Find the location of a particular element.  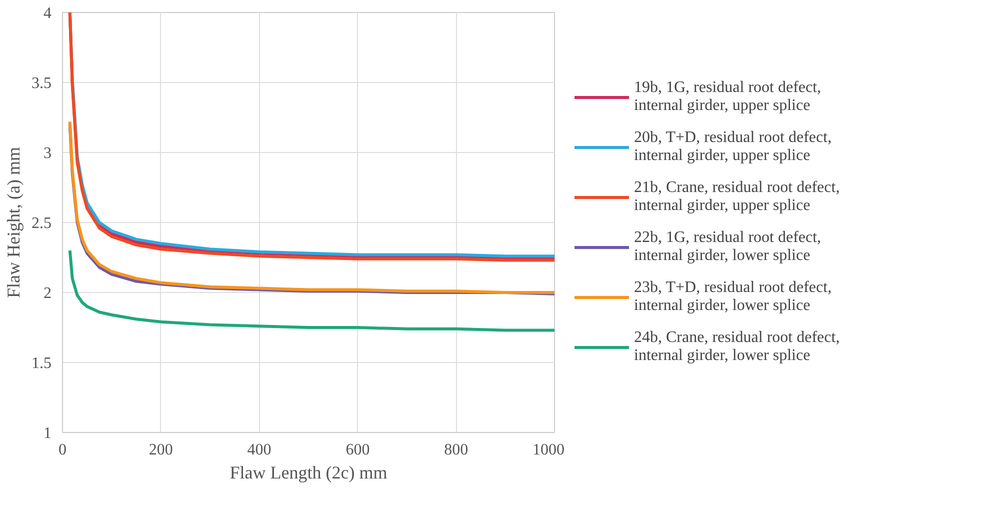

legend-label: 21b, Crane, residual root defect, internal girder, upper splice is located at coordinates (737, 197).